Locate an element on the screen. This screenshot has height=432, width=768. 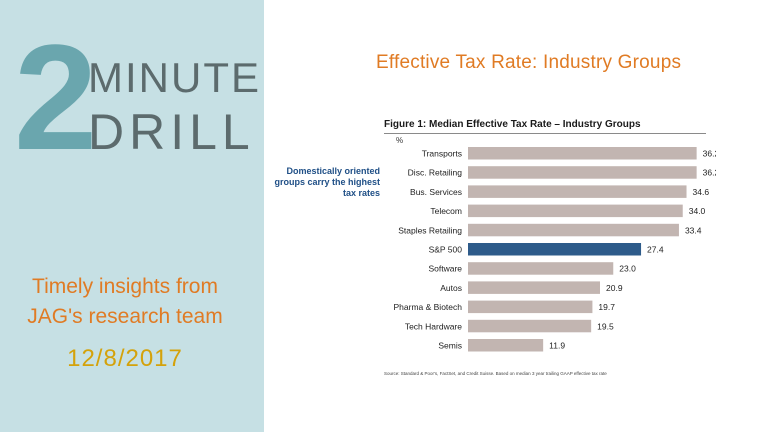
category-label: Pharma & Biotech is located at coordinates (427, 307).